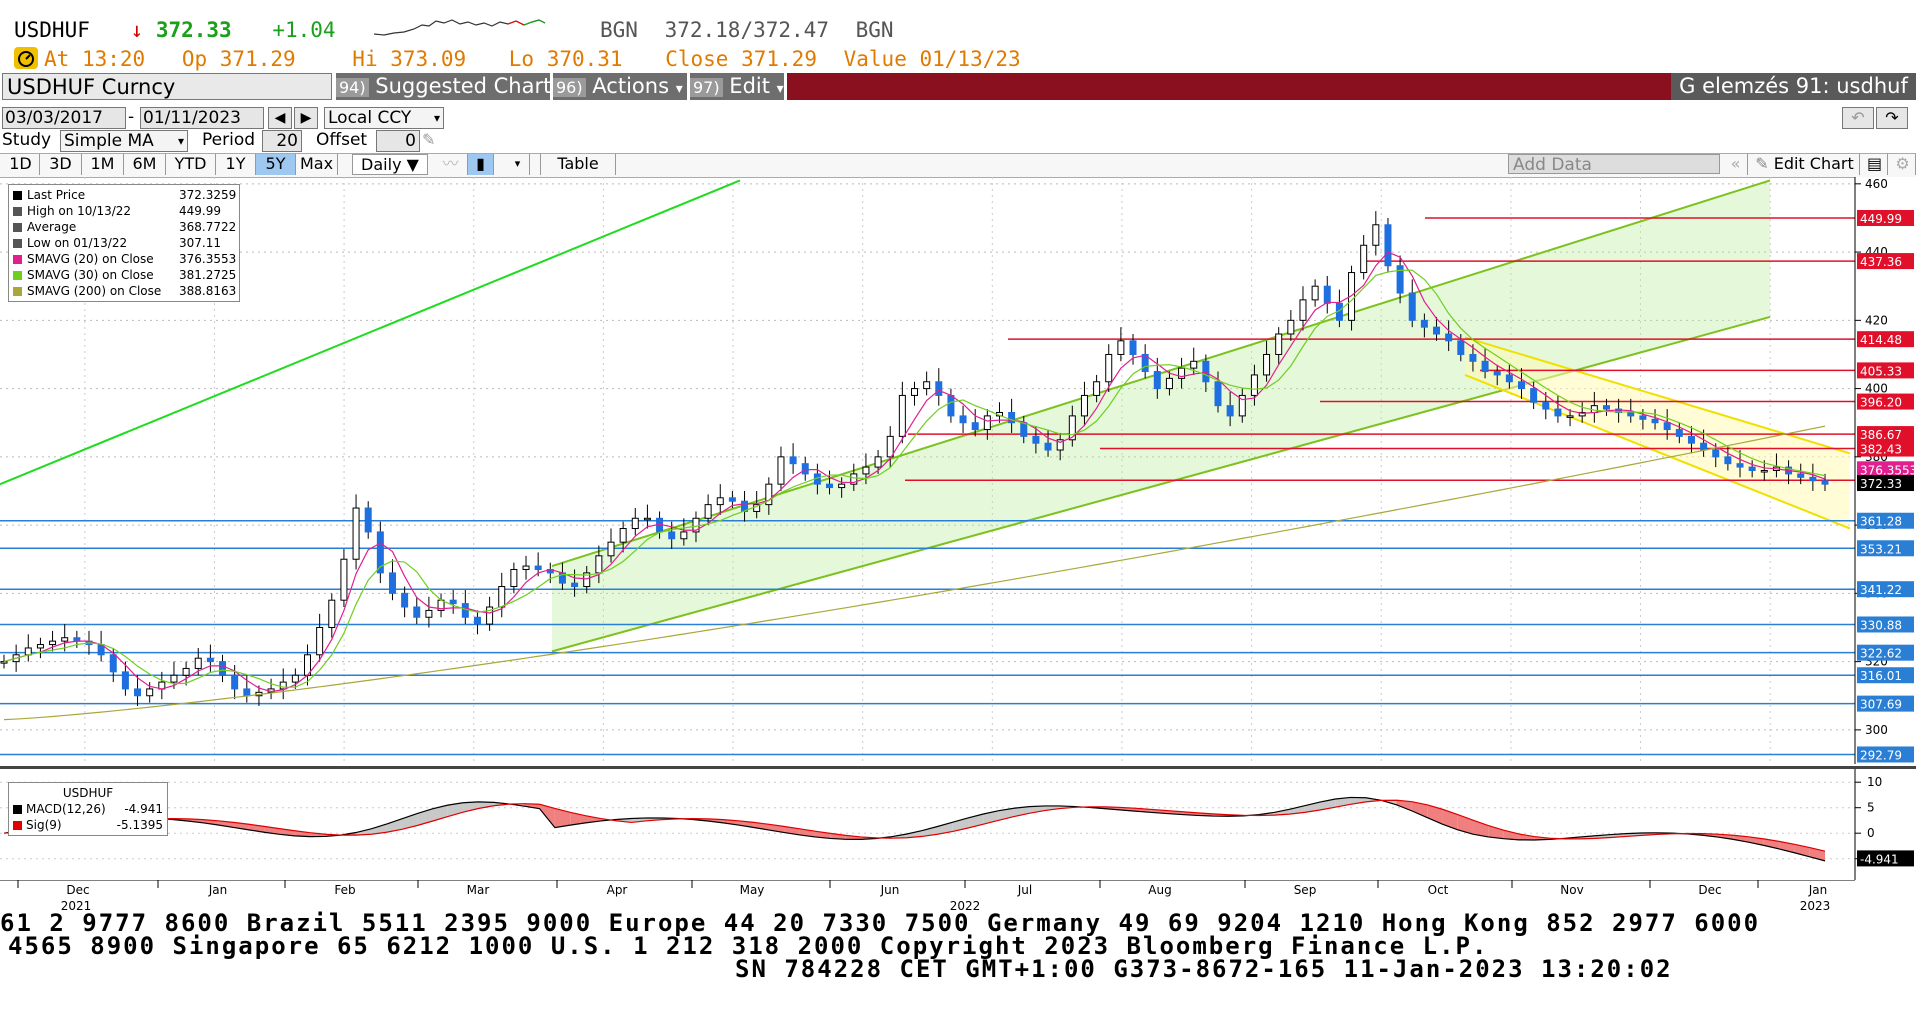  What do you see at coordinates (429, 139) in the screenshot?
I see `pencil-icon: ✎` at bounding box center [429, 139].